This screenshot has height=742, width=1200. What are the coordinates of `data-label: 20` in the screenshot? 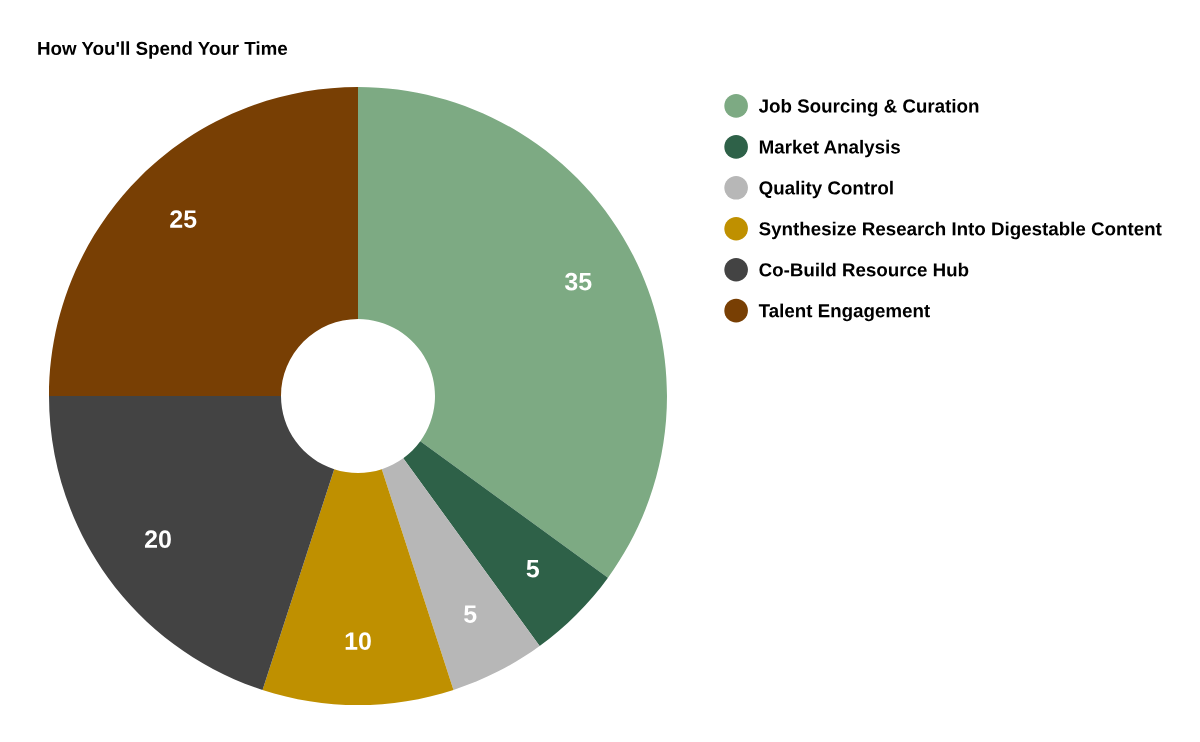 It's located at (157, 539).